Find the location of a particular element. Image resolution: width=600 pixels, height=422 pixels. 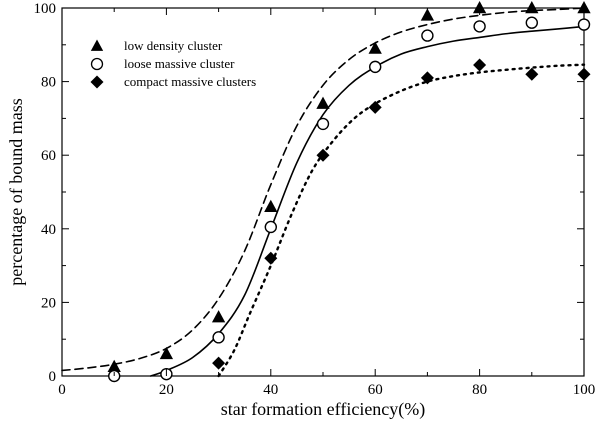

x-axis-title: star formation efficiency(%) is located at coordinates (323, 409).